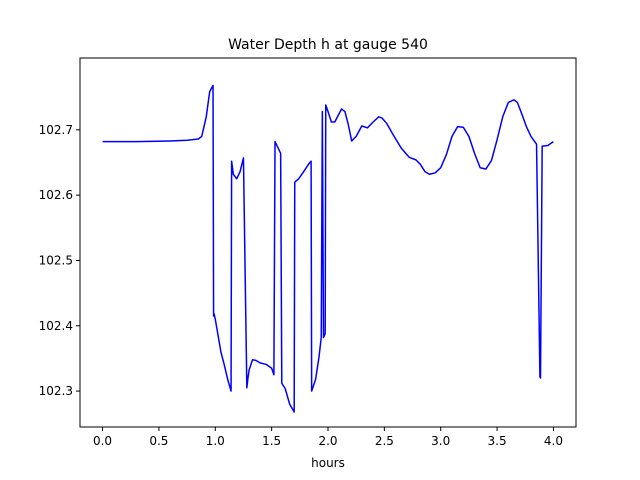 The width and height of the screenshot is (640, 480). Describe the element at coordinates (271, 441) in the screenshot. I see `x-tick-label: 1.5` at that location.